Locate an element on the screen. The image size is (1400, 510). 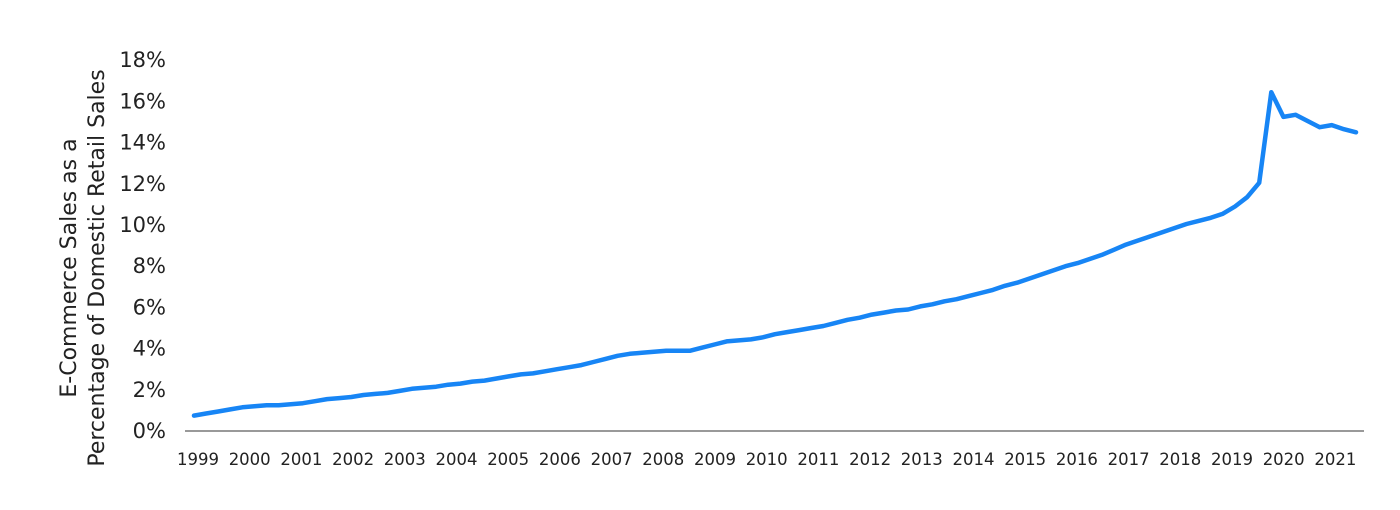
y-tick-label: 16% is located at coordinates (142, 101).